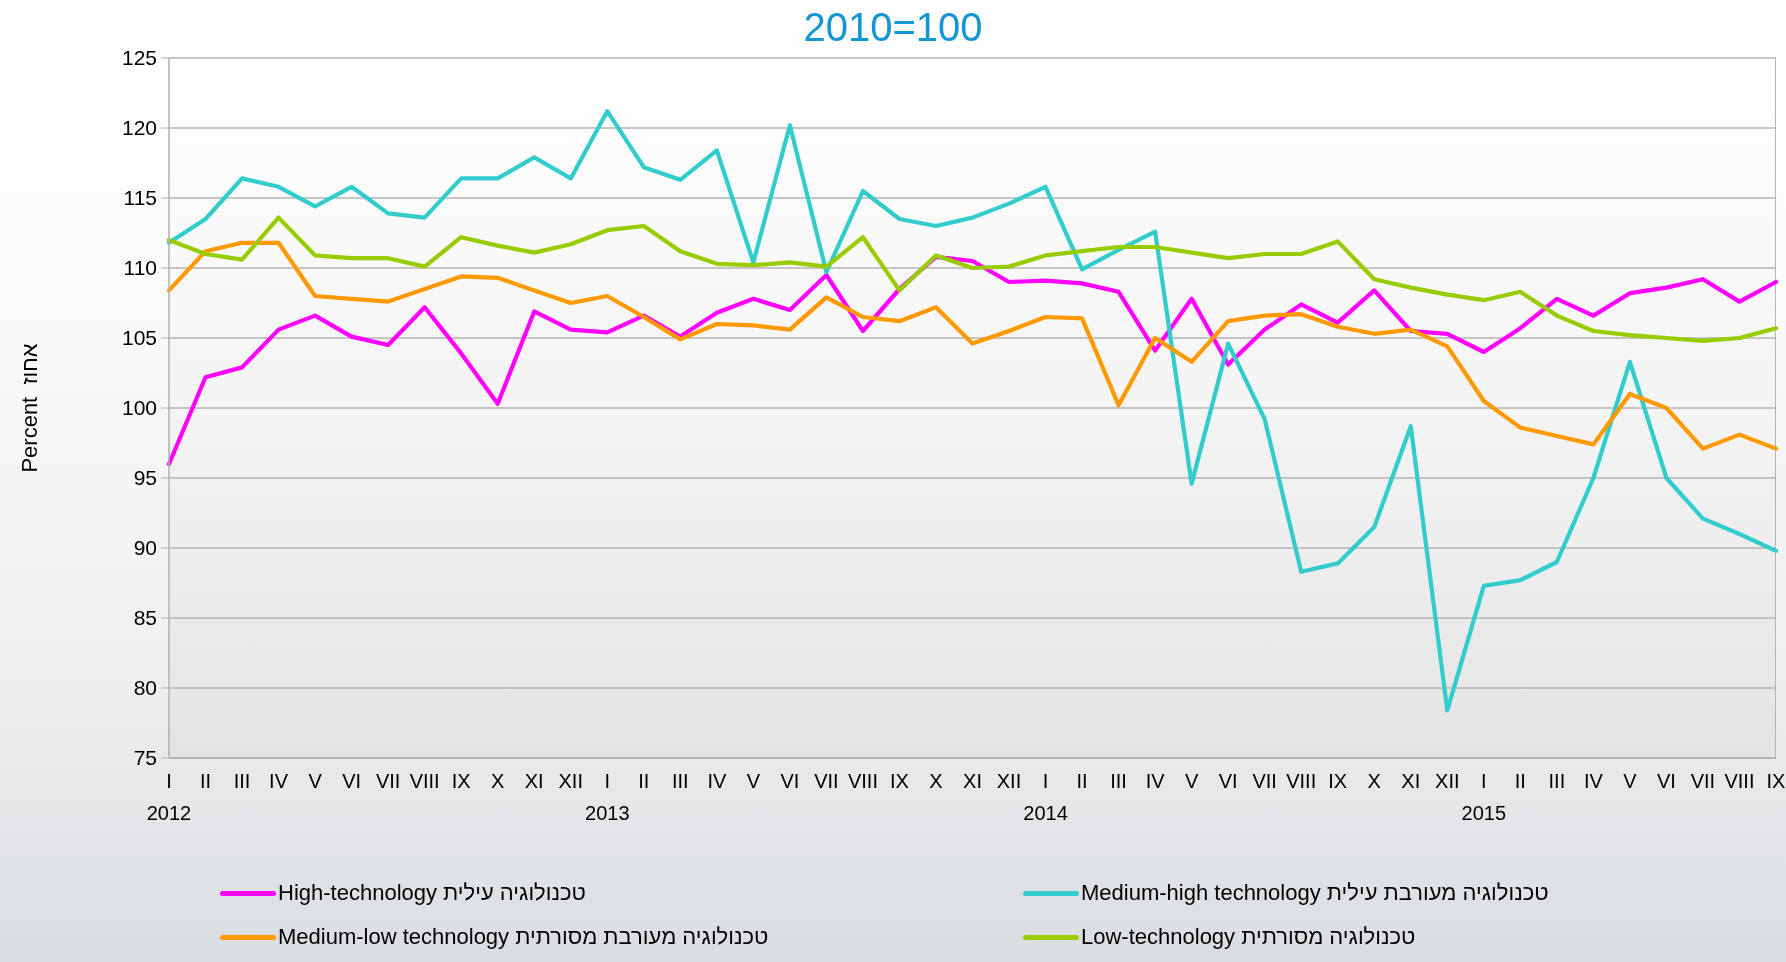 The height and width of the screenshot is (962, 1786). What do you see at coordinates (607, 797) in the screenshot?
I see `x-tick-label: I 2013` at bounding box center [607, 797].